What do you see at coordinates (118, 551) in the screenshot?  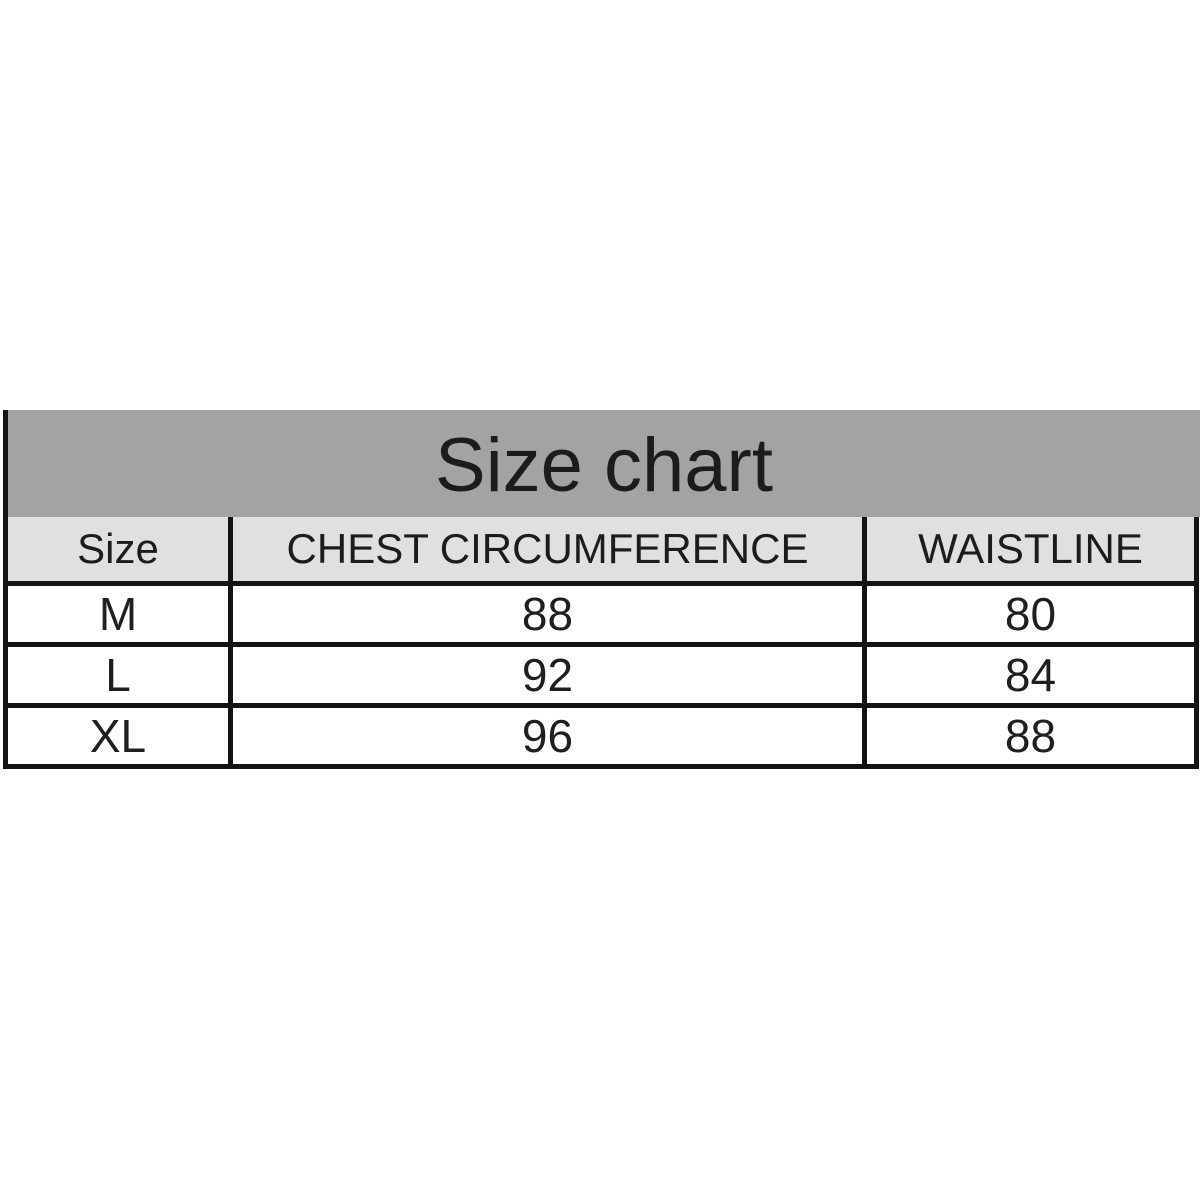 I see `column-header-size: Size` at bounding box center [118, 551].